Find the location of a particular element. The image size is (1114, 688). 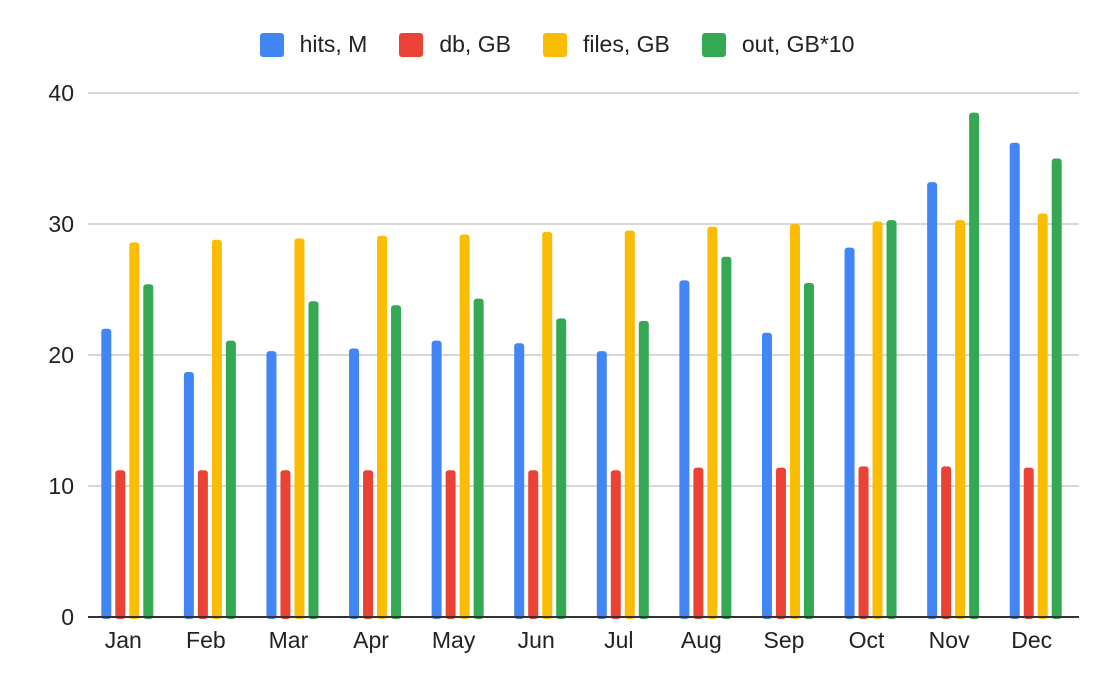

bar-hits-may is located at coordinates (436, 479).